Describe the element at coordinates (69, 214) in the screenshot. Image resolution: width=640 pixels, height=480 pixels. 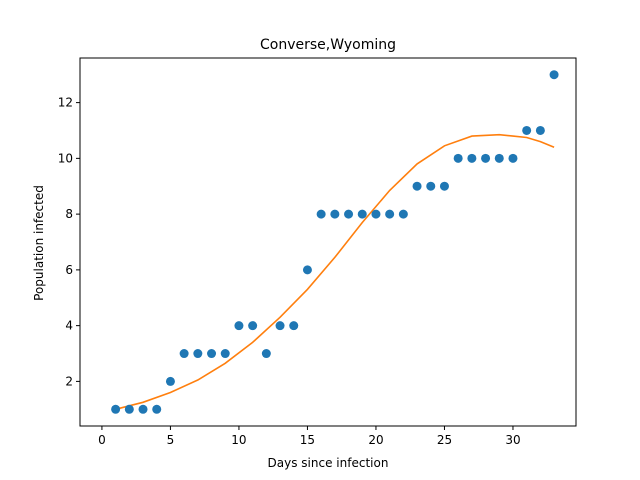
I see `y-tick-label: 8` at that location.